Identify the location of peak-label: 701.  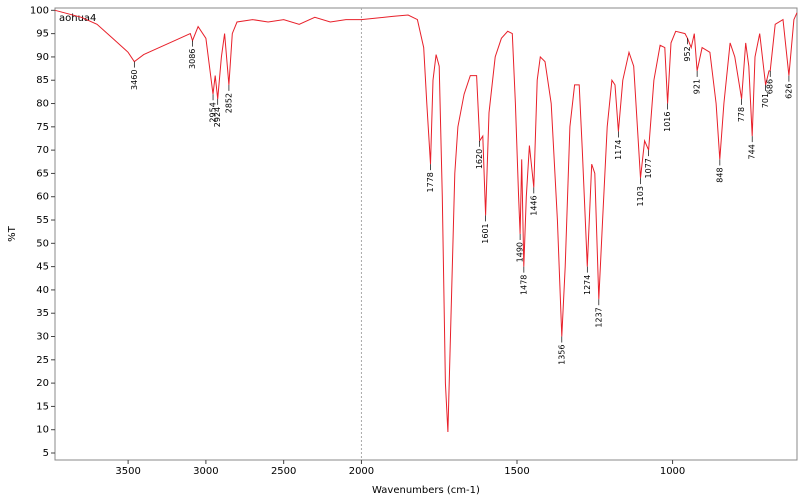
(765, 100).